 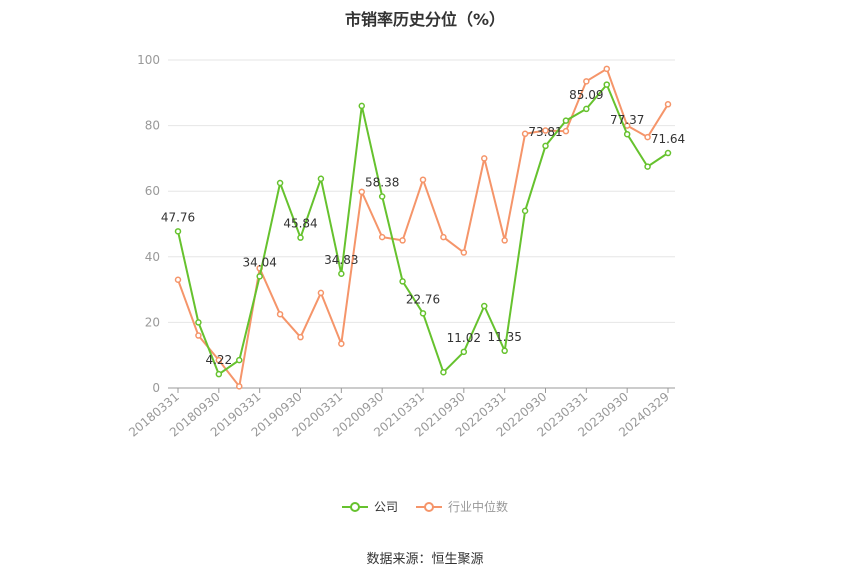 What do you see at coordinates (341, 260) in the screenshot?
I see `data-label: 34.83` at bounding box center [341, 260].